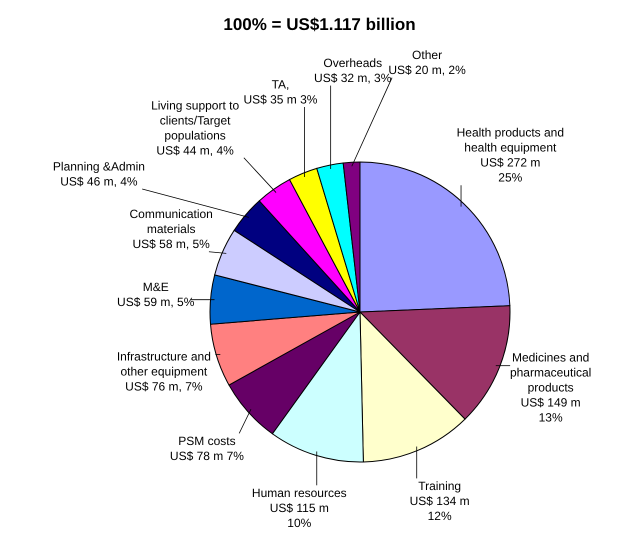 This screenshot has height=547, width=639. What do you see at coordinates (510, 140) in the screenshot?
I see `slice-label: Health products and health equipment` at bounding box center [510, 140].